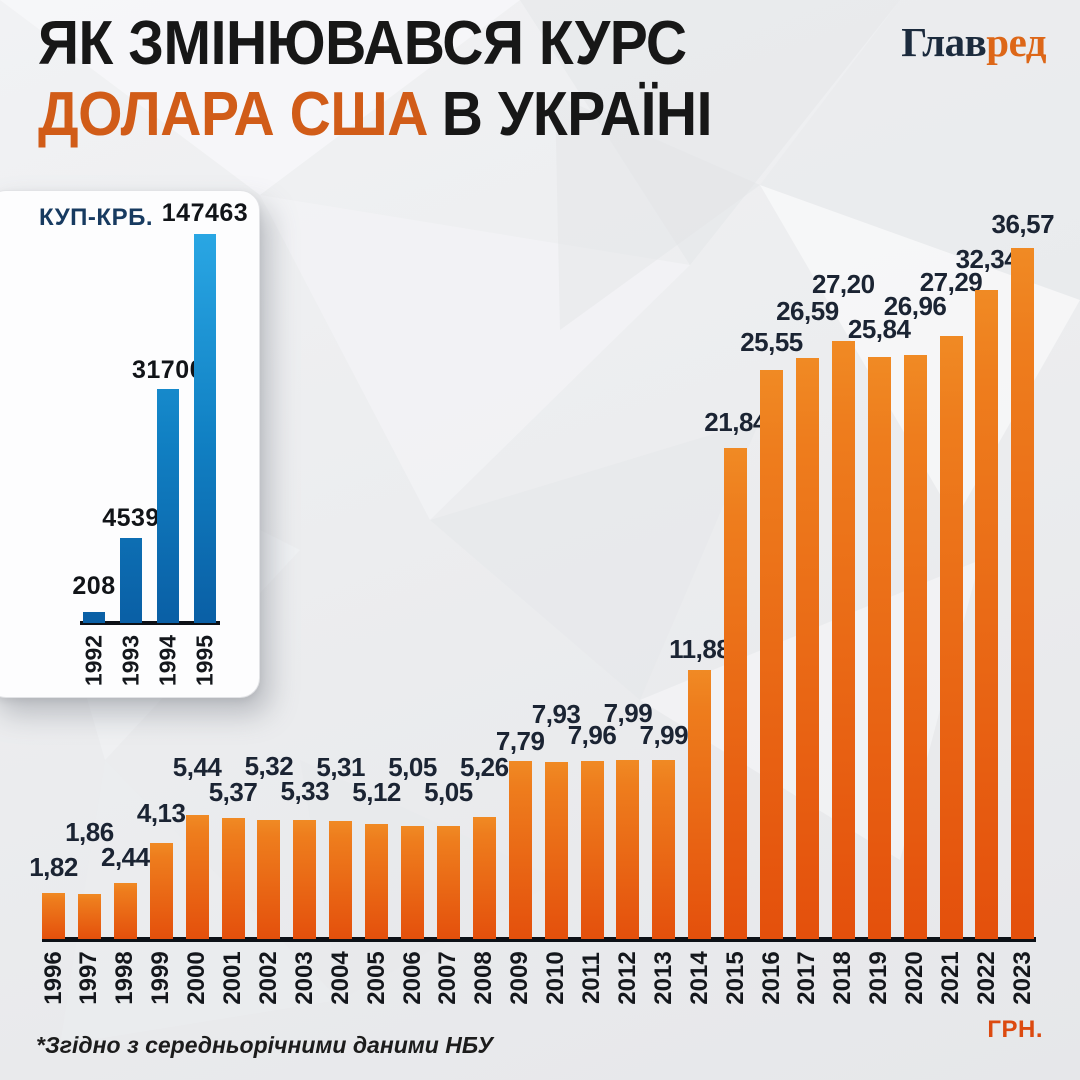 Image resolution: width=1080 pixels, height=1080 pixels. What do you see at coordinates (150, 623) in the screenshot?
I see `usd-krb-inset-axis` at bounding box center [150, 623].